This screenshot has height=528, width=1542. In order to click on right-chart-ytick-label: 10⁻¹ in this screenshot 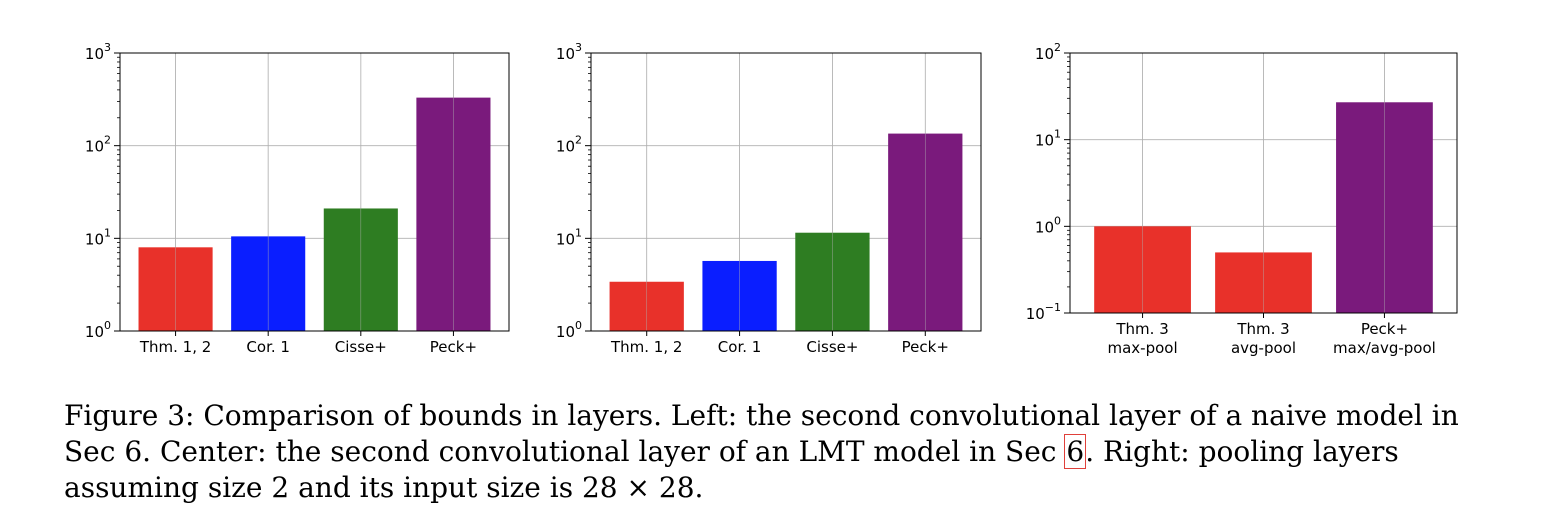, I will do `click(1043, 312)`.